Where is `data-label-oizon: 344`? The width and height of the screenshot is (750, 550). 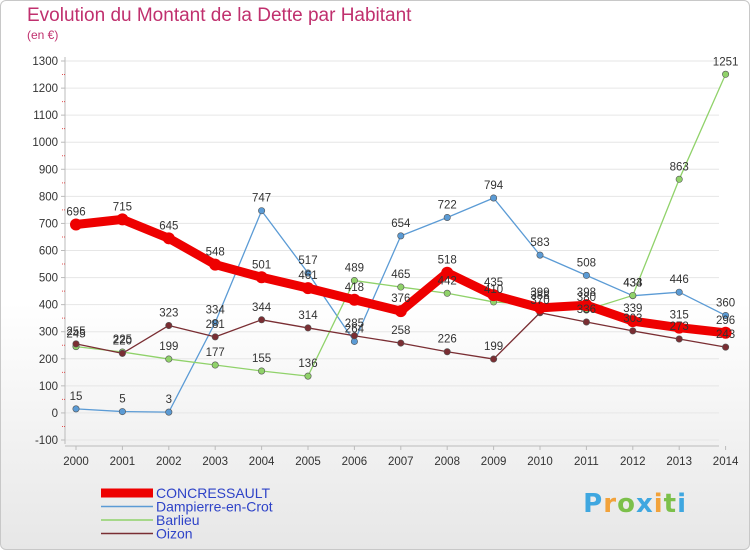
data-label-oizon: 344 is located at coordinates (262, 308).